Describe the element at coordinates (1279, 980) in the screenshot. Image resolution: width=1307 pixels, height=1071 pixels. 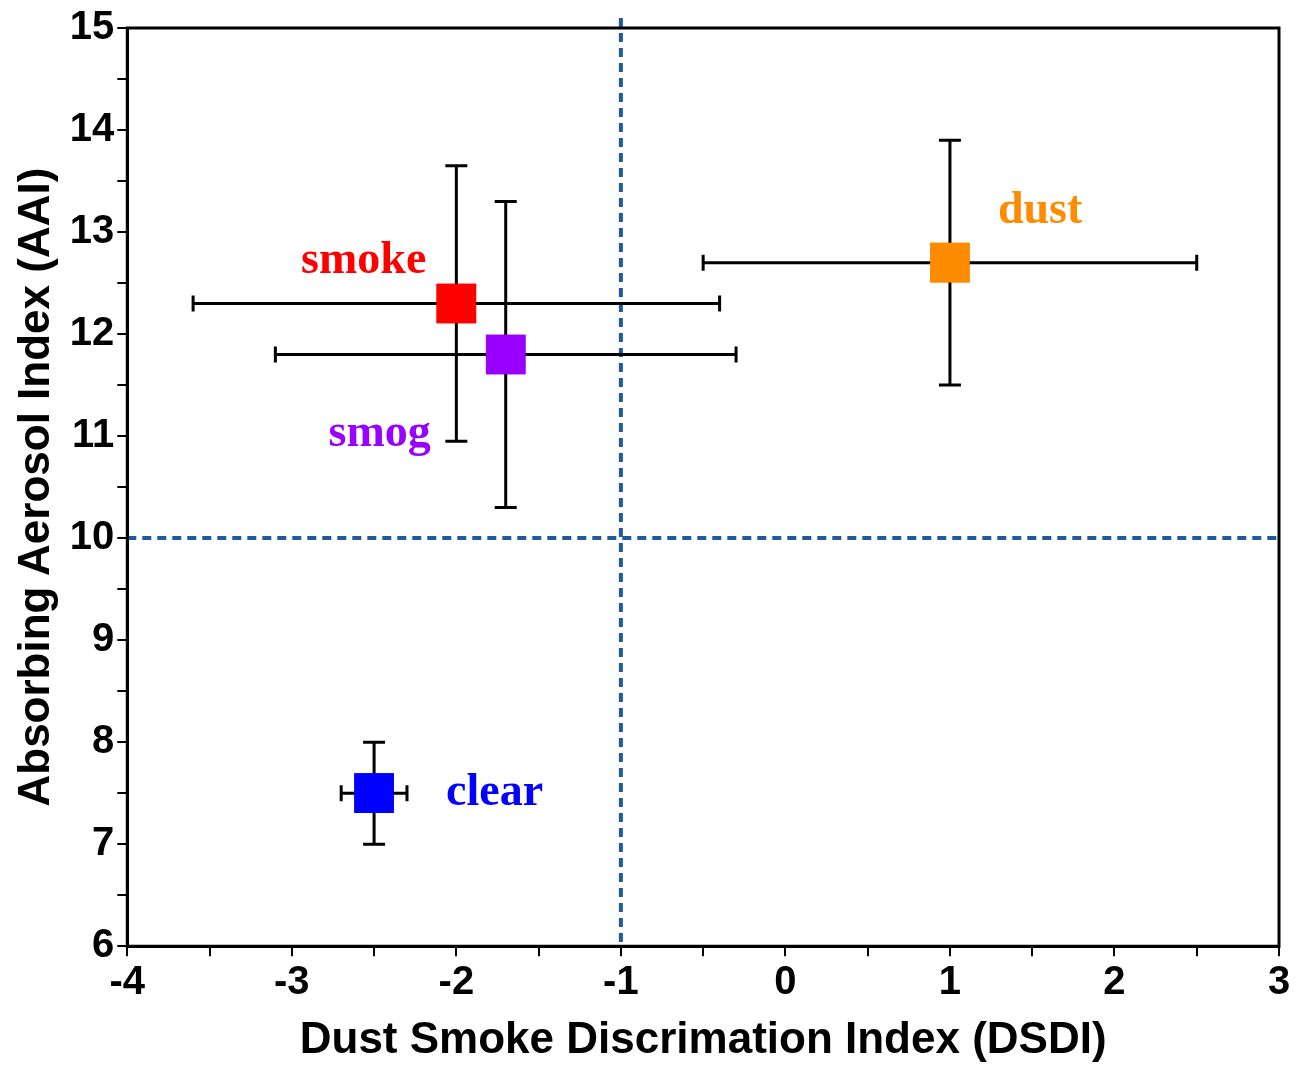
I see `x-tick-label: 3` at that location.